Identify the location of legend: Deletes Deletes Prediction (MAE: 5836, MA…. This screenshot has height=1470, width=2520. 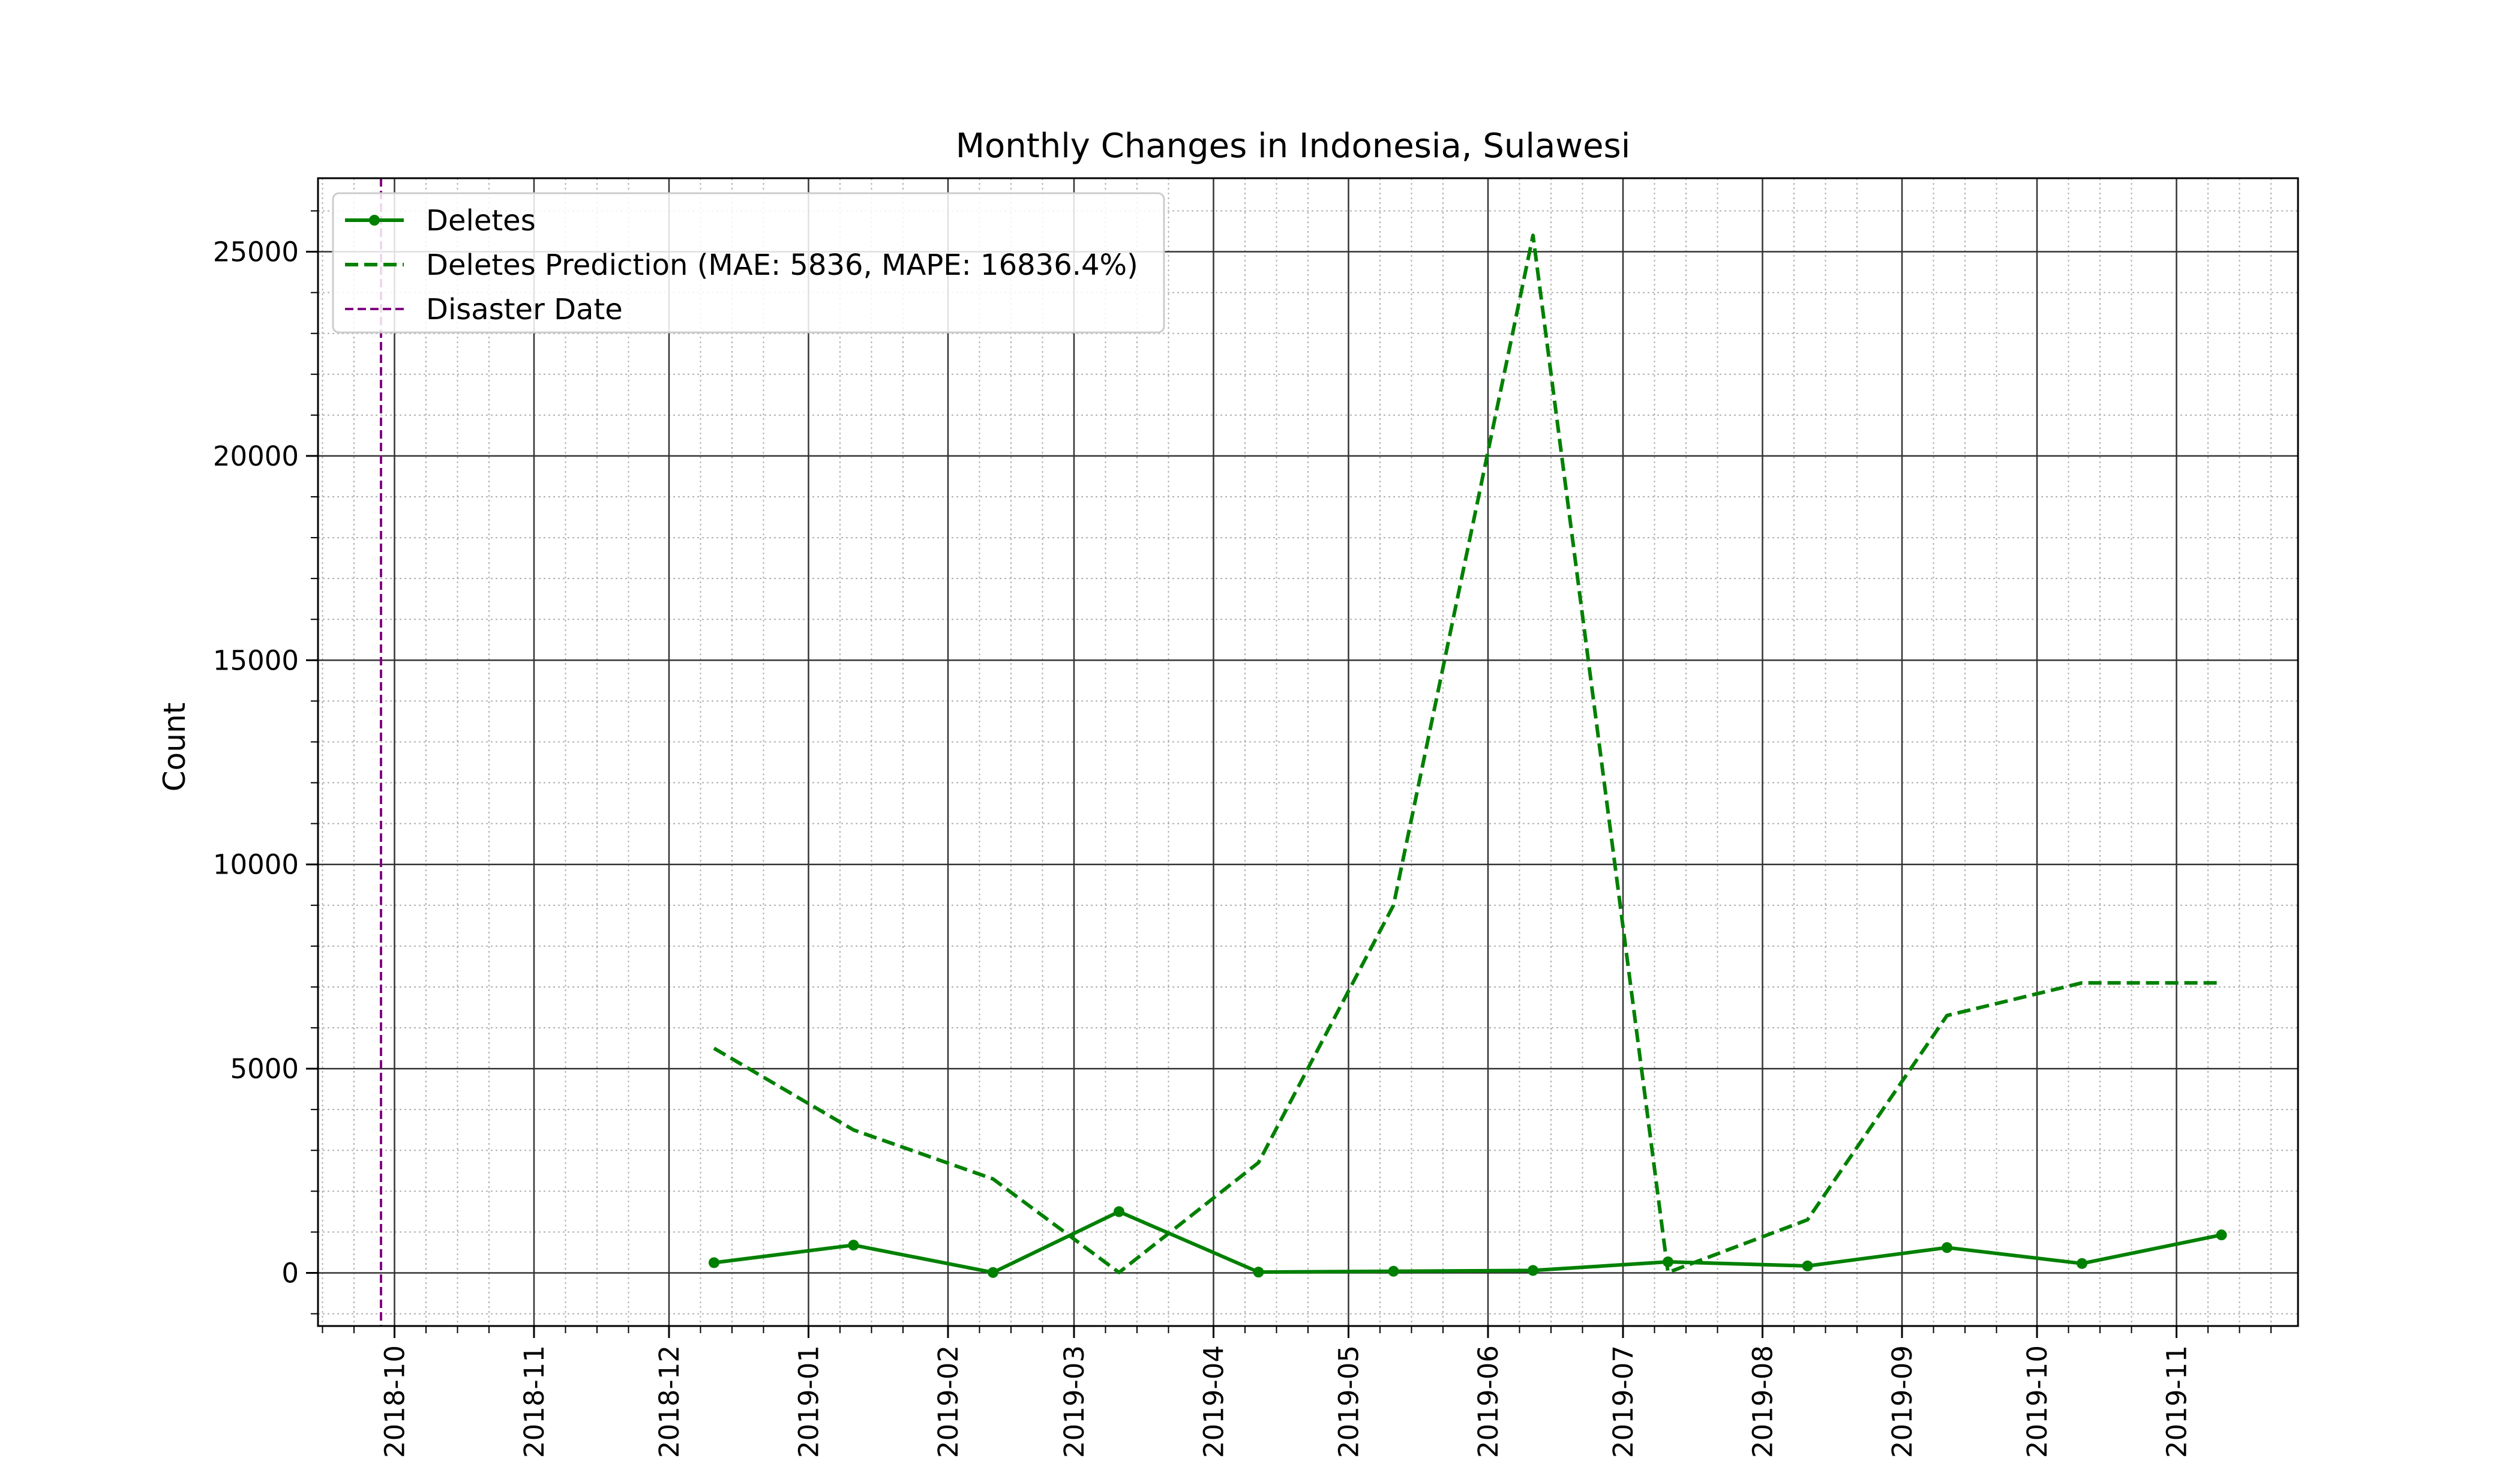
(748, 263).